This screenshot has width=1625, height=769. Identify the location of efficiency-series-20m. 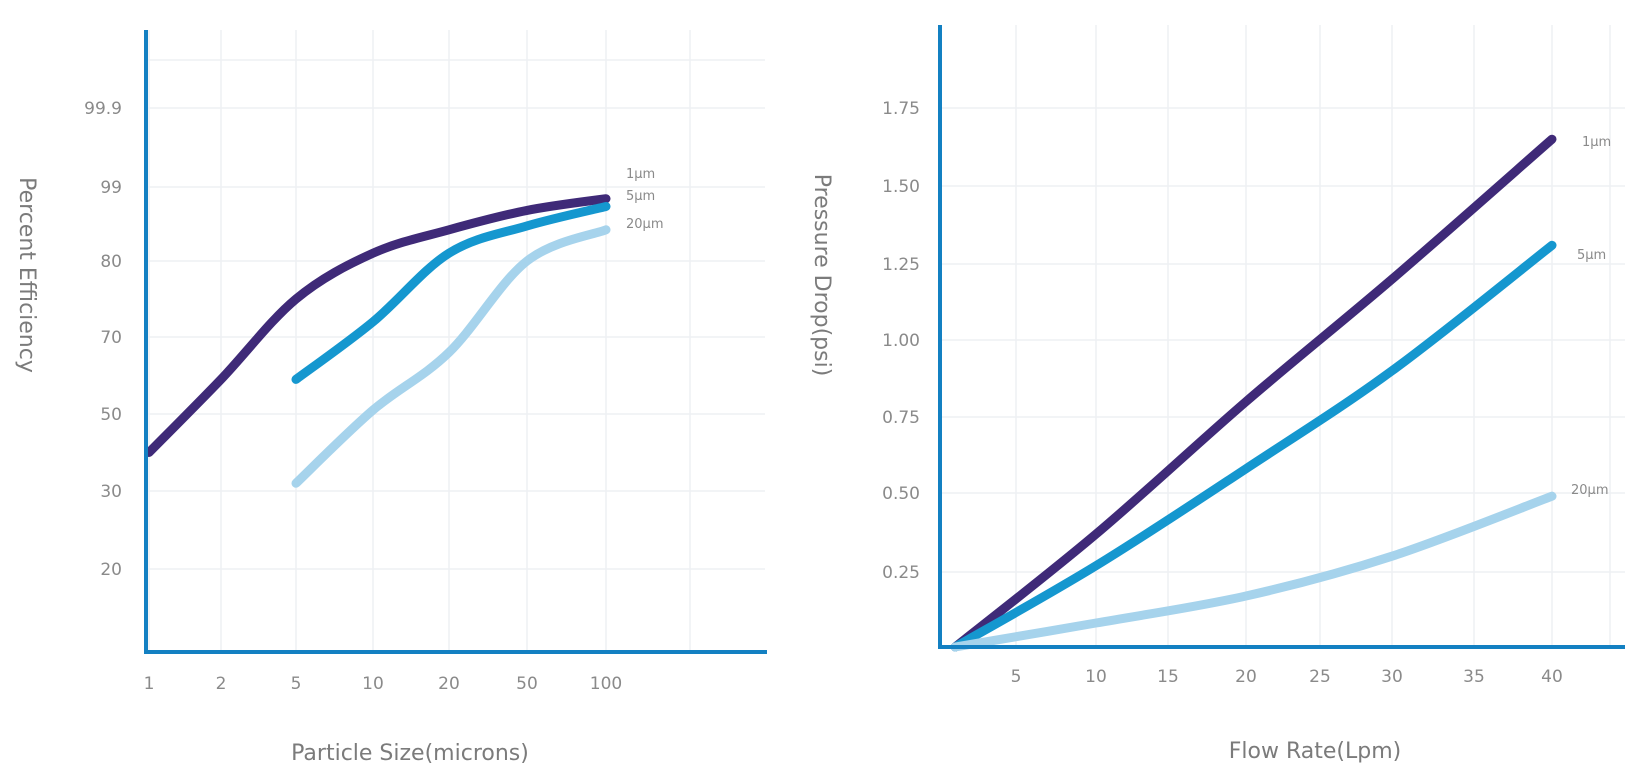
(451, 356).